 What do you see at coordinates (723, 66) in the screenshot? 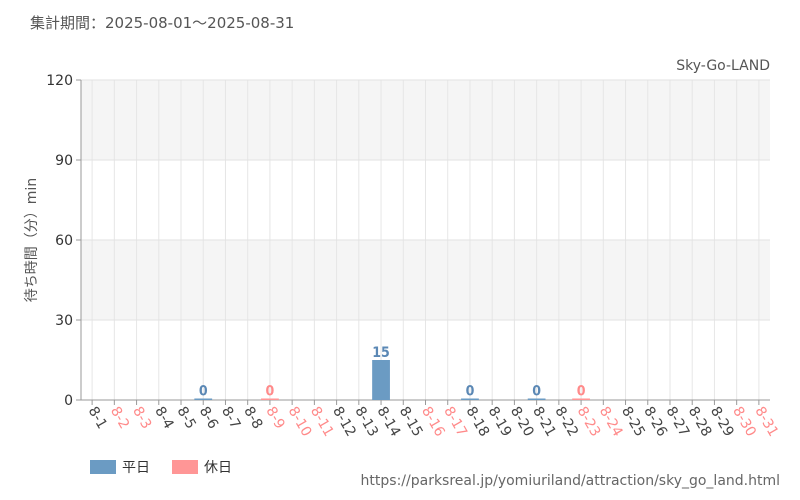
I see `attraction-name: Sky-Go-LAND` at bounding box center [723, 66].